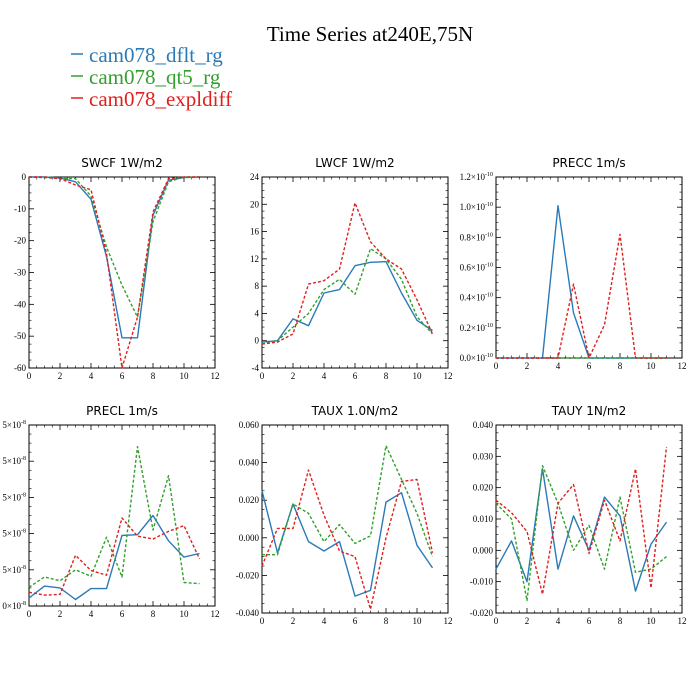 Image resolution: width=700 pixels, height=700 pixels. I want to click on legend-label-1: cam078_qt5_rg, so click(155, 77).